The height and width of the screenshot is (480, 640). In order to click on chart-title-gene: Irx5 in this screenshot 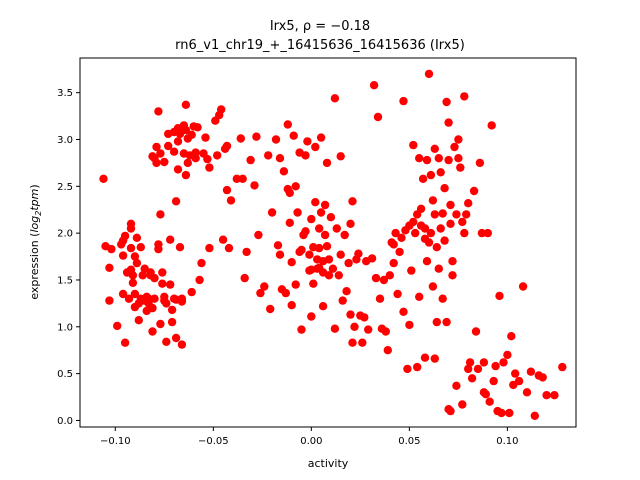, I will do `click(282, 26)`.